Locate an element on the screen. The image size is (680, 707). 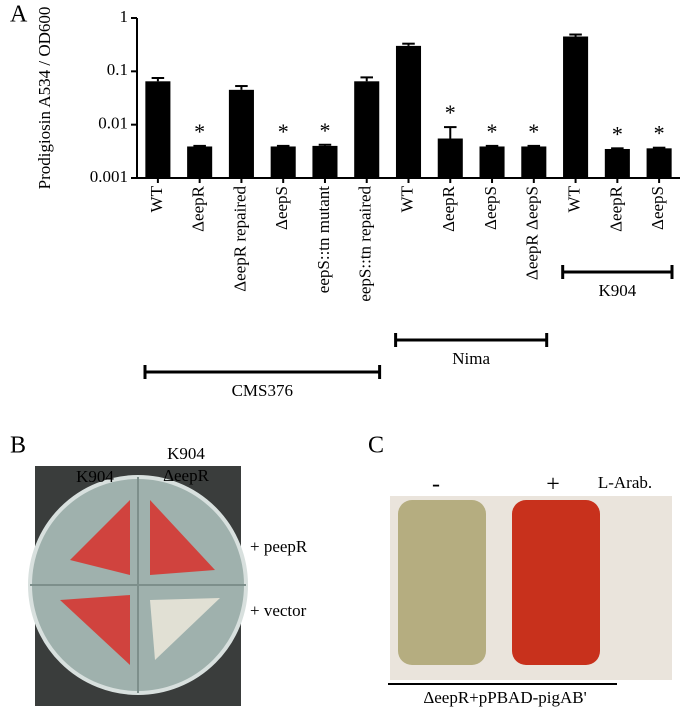
group-label: Nima is located at coordinates (471, 358).